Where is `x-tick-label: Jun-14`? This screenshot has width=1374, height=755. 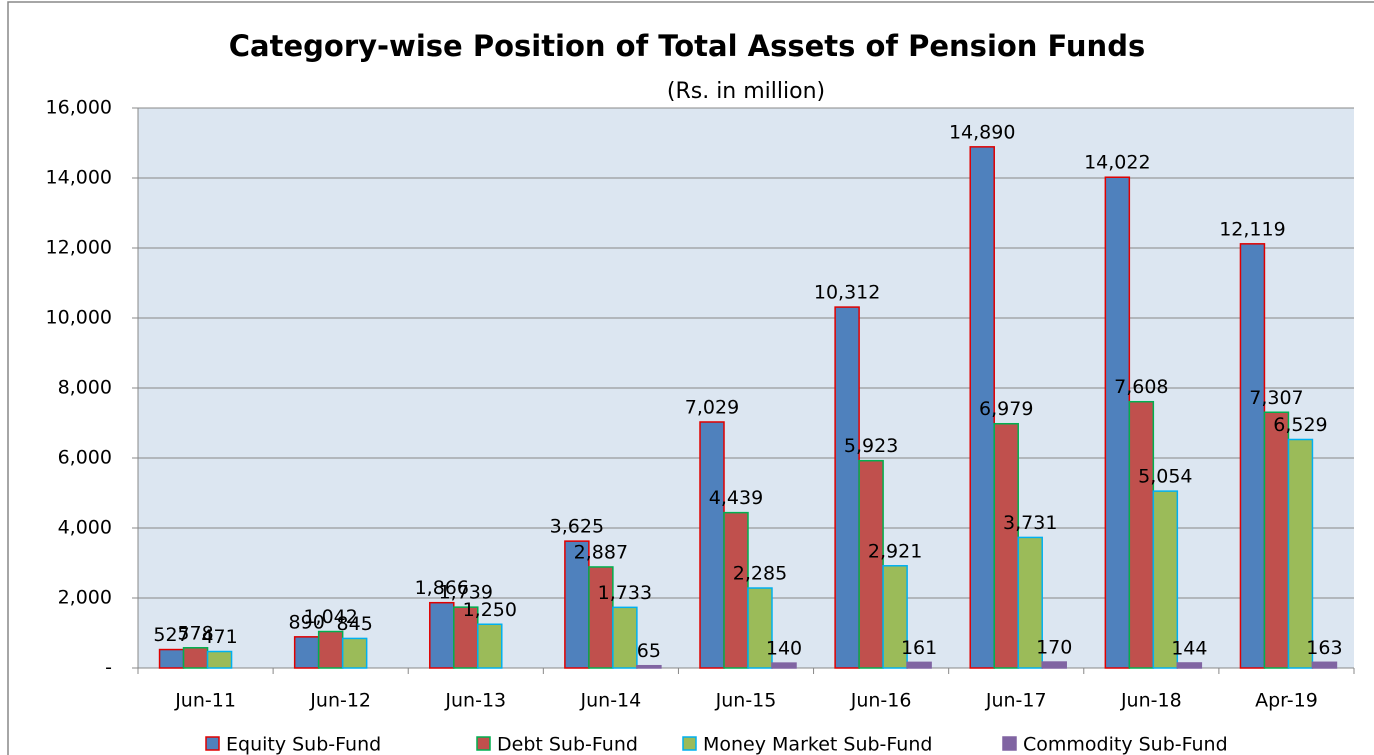 x-tick-label: Jun-14 is located at coordinates (611, 701).